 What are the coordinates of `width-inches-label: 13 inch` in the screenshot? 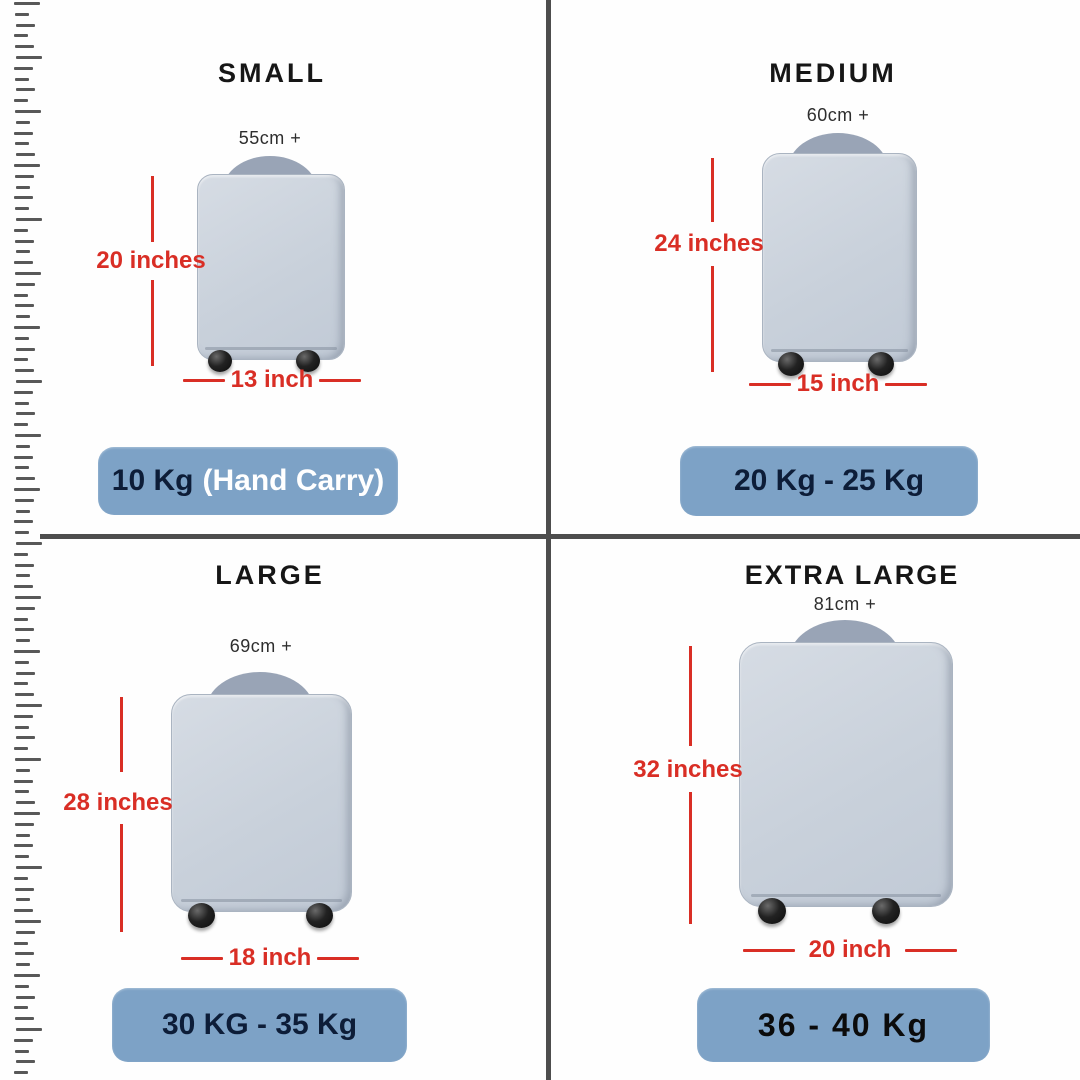 It's located at (272, 379).